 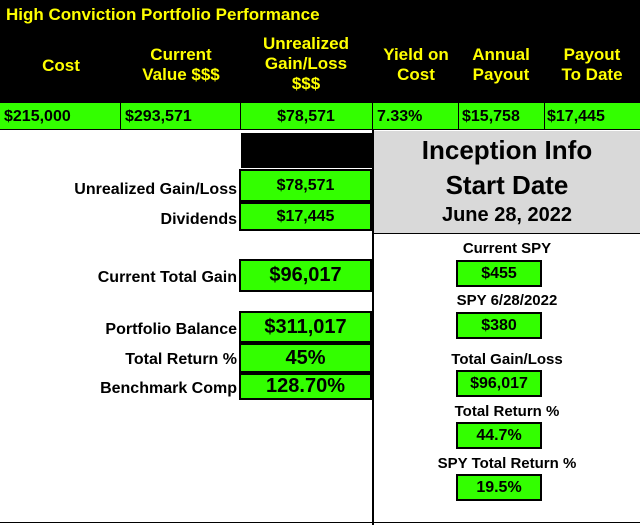 What do you see at coordinates (400, 116) in the screenshot?
I see `yield-value: 7.33%` at bounding box center [400, 116].